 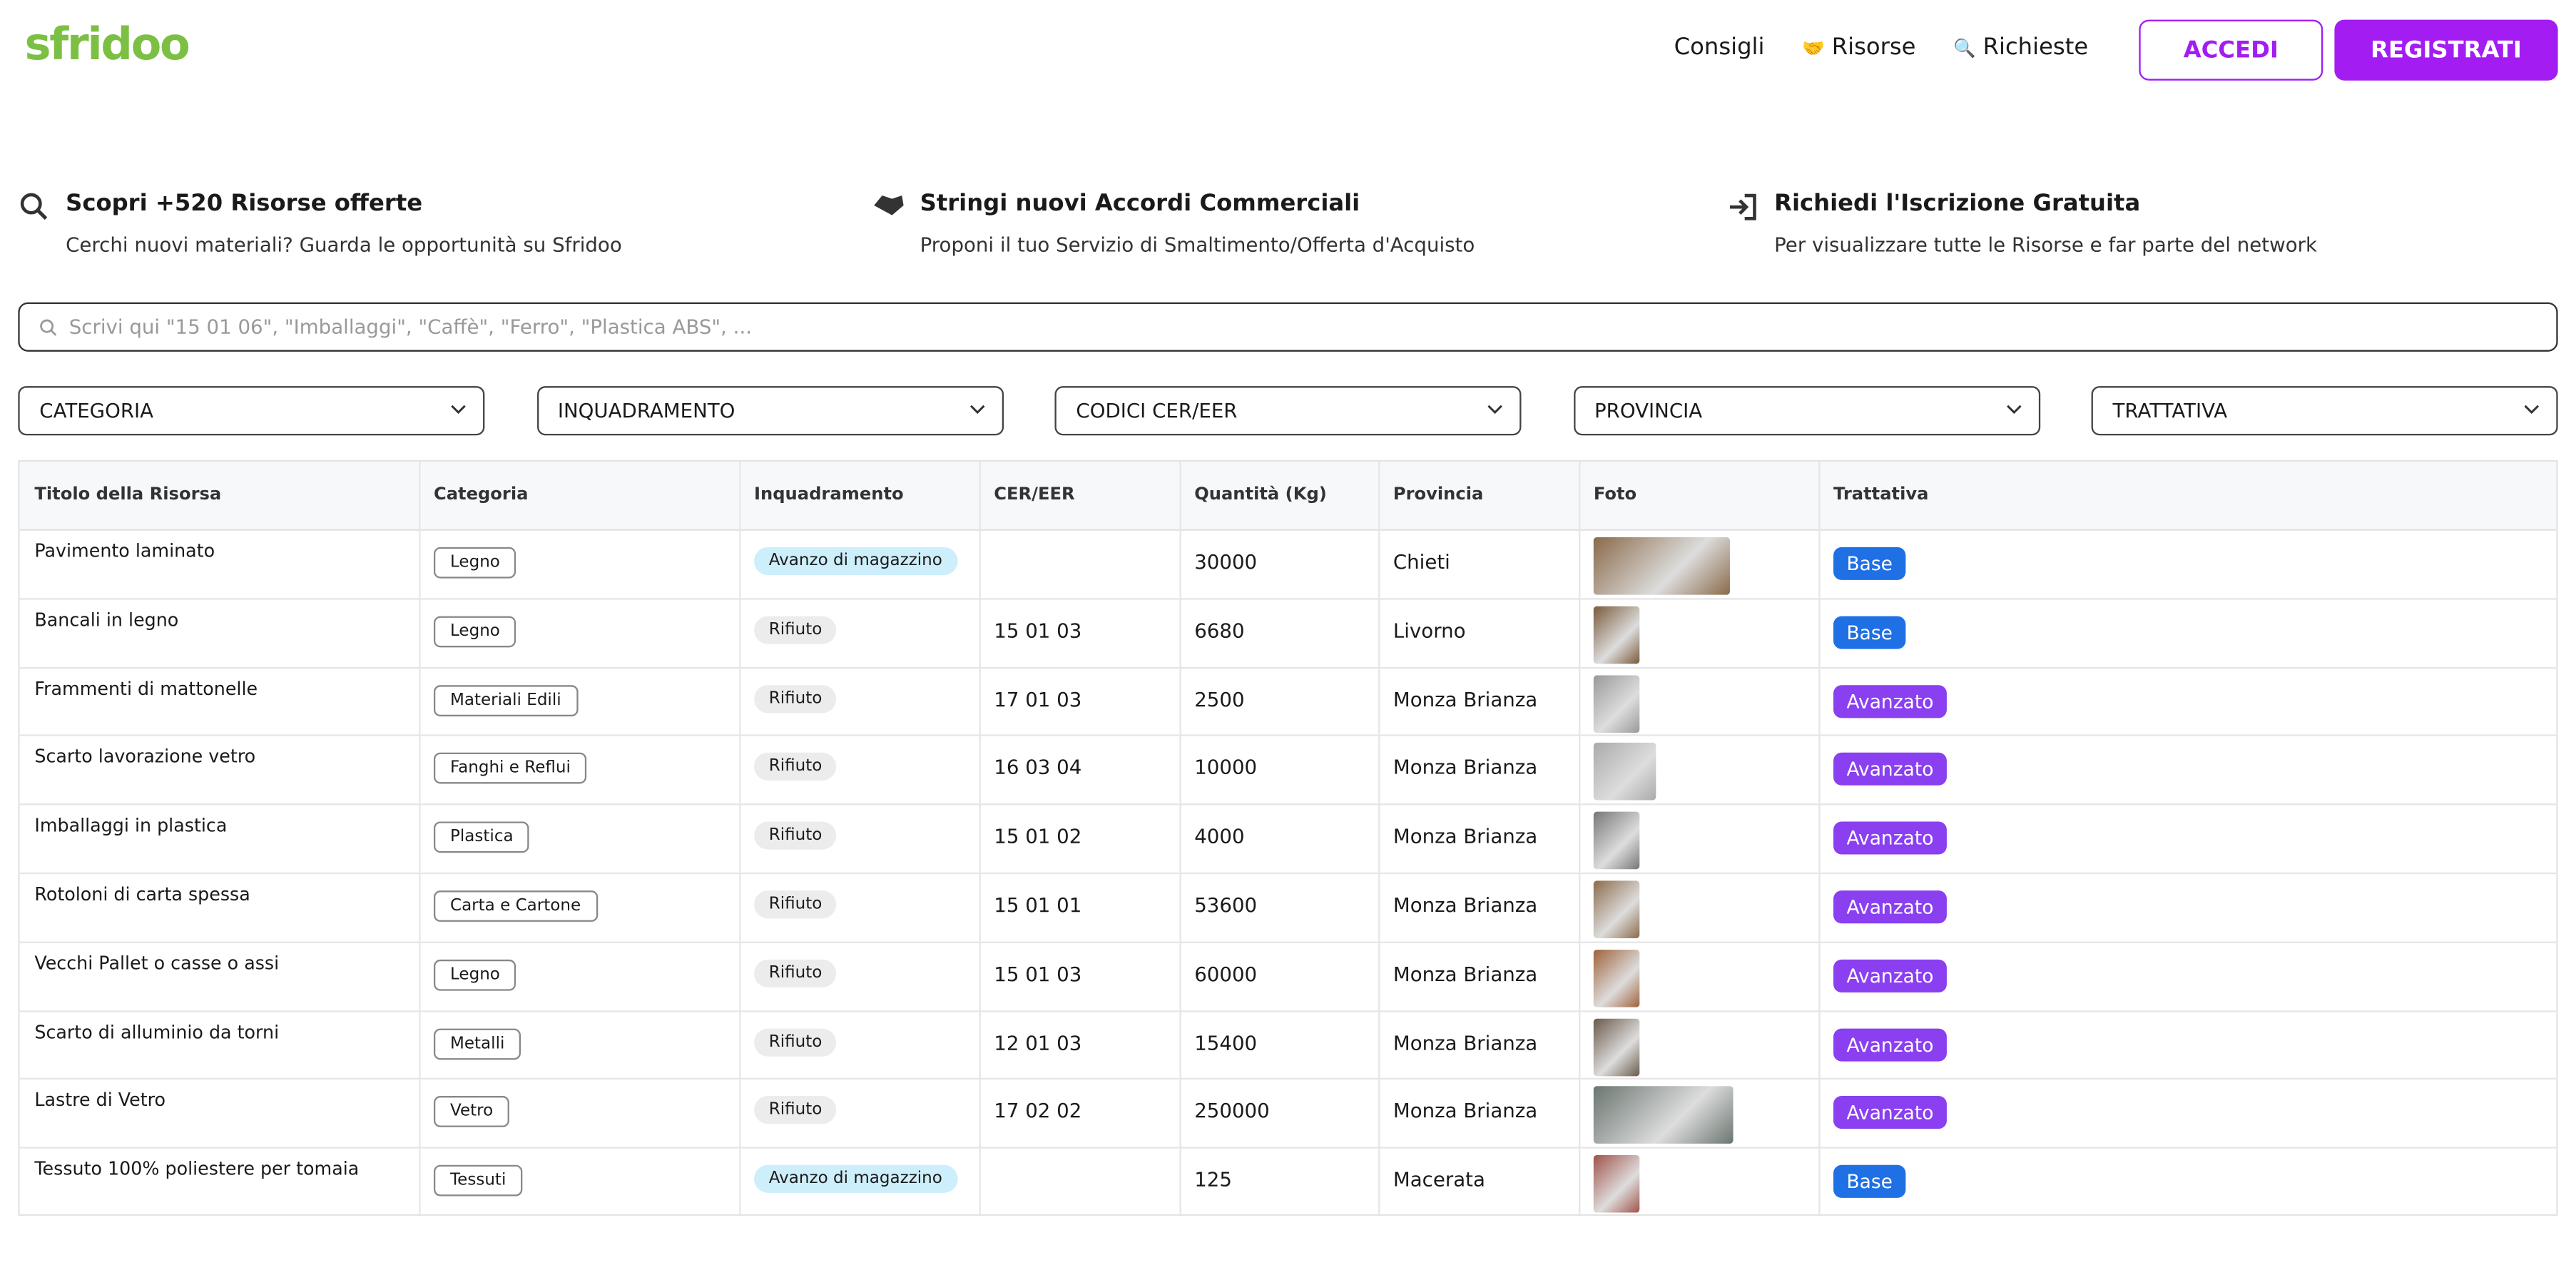 I want to click on logo: sfridoo, so click(x=107, y=45).